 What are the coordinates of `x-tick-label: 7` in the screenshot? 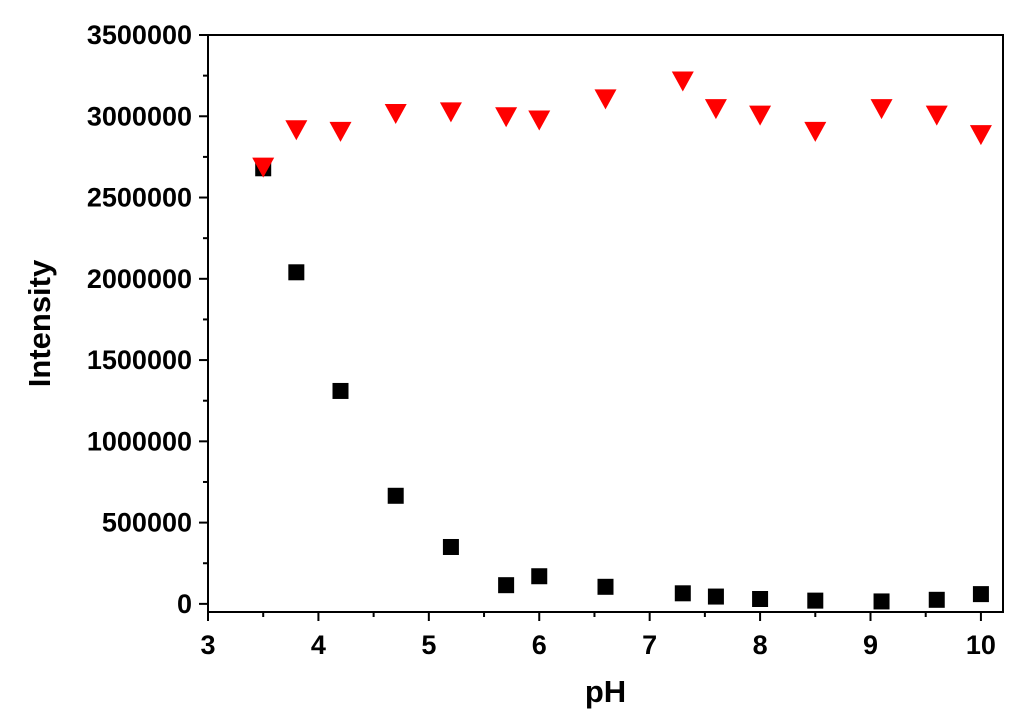 It's located at (649, 645).